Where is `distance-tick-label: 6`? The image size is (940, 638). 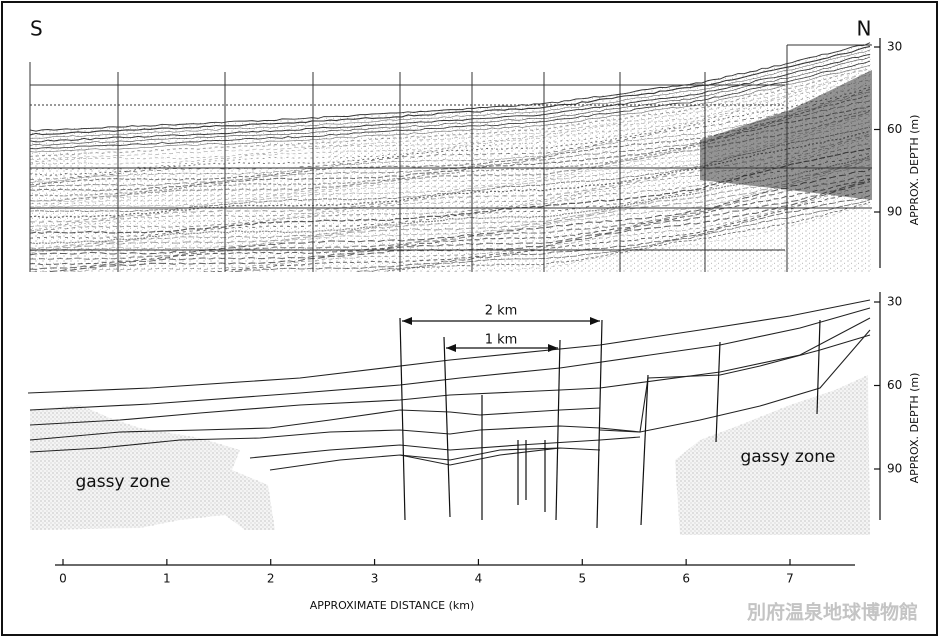 distance-tick-label: 6 is located at coordinates (686, 579).